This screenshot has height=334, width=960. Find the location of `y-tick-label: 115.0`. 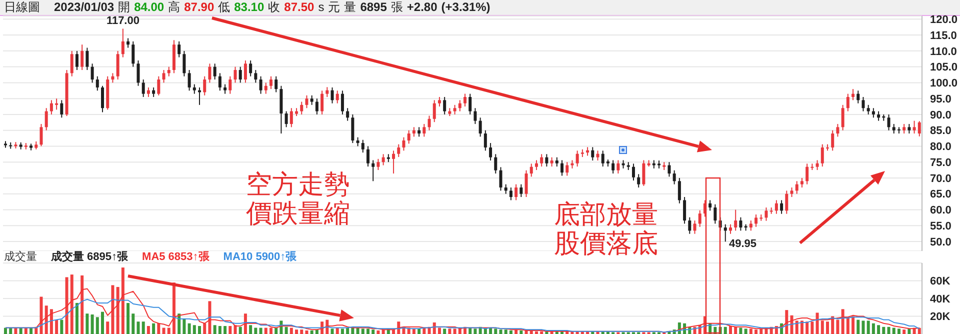

y-tick-label: 115.0 is located at coordinates (943, 36).